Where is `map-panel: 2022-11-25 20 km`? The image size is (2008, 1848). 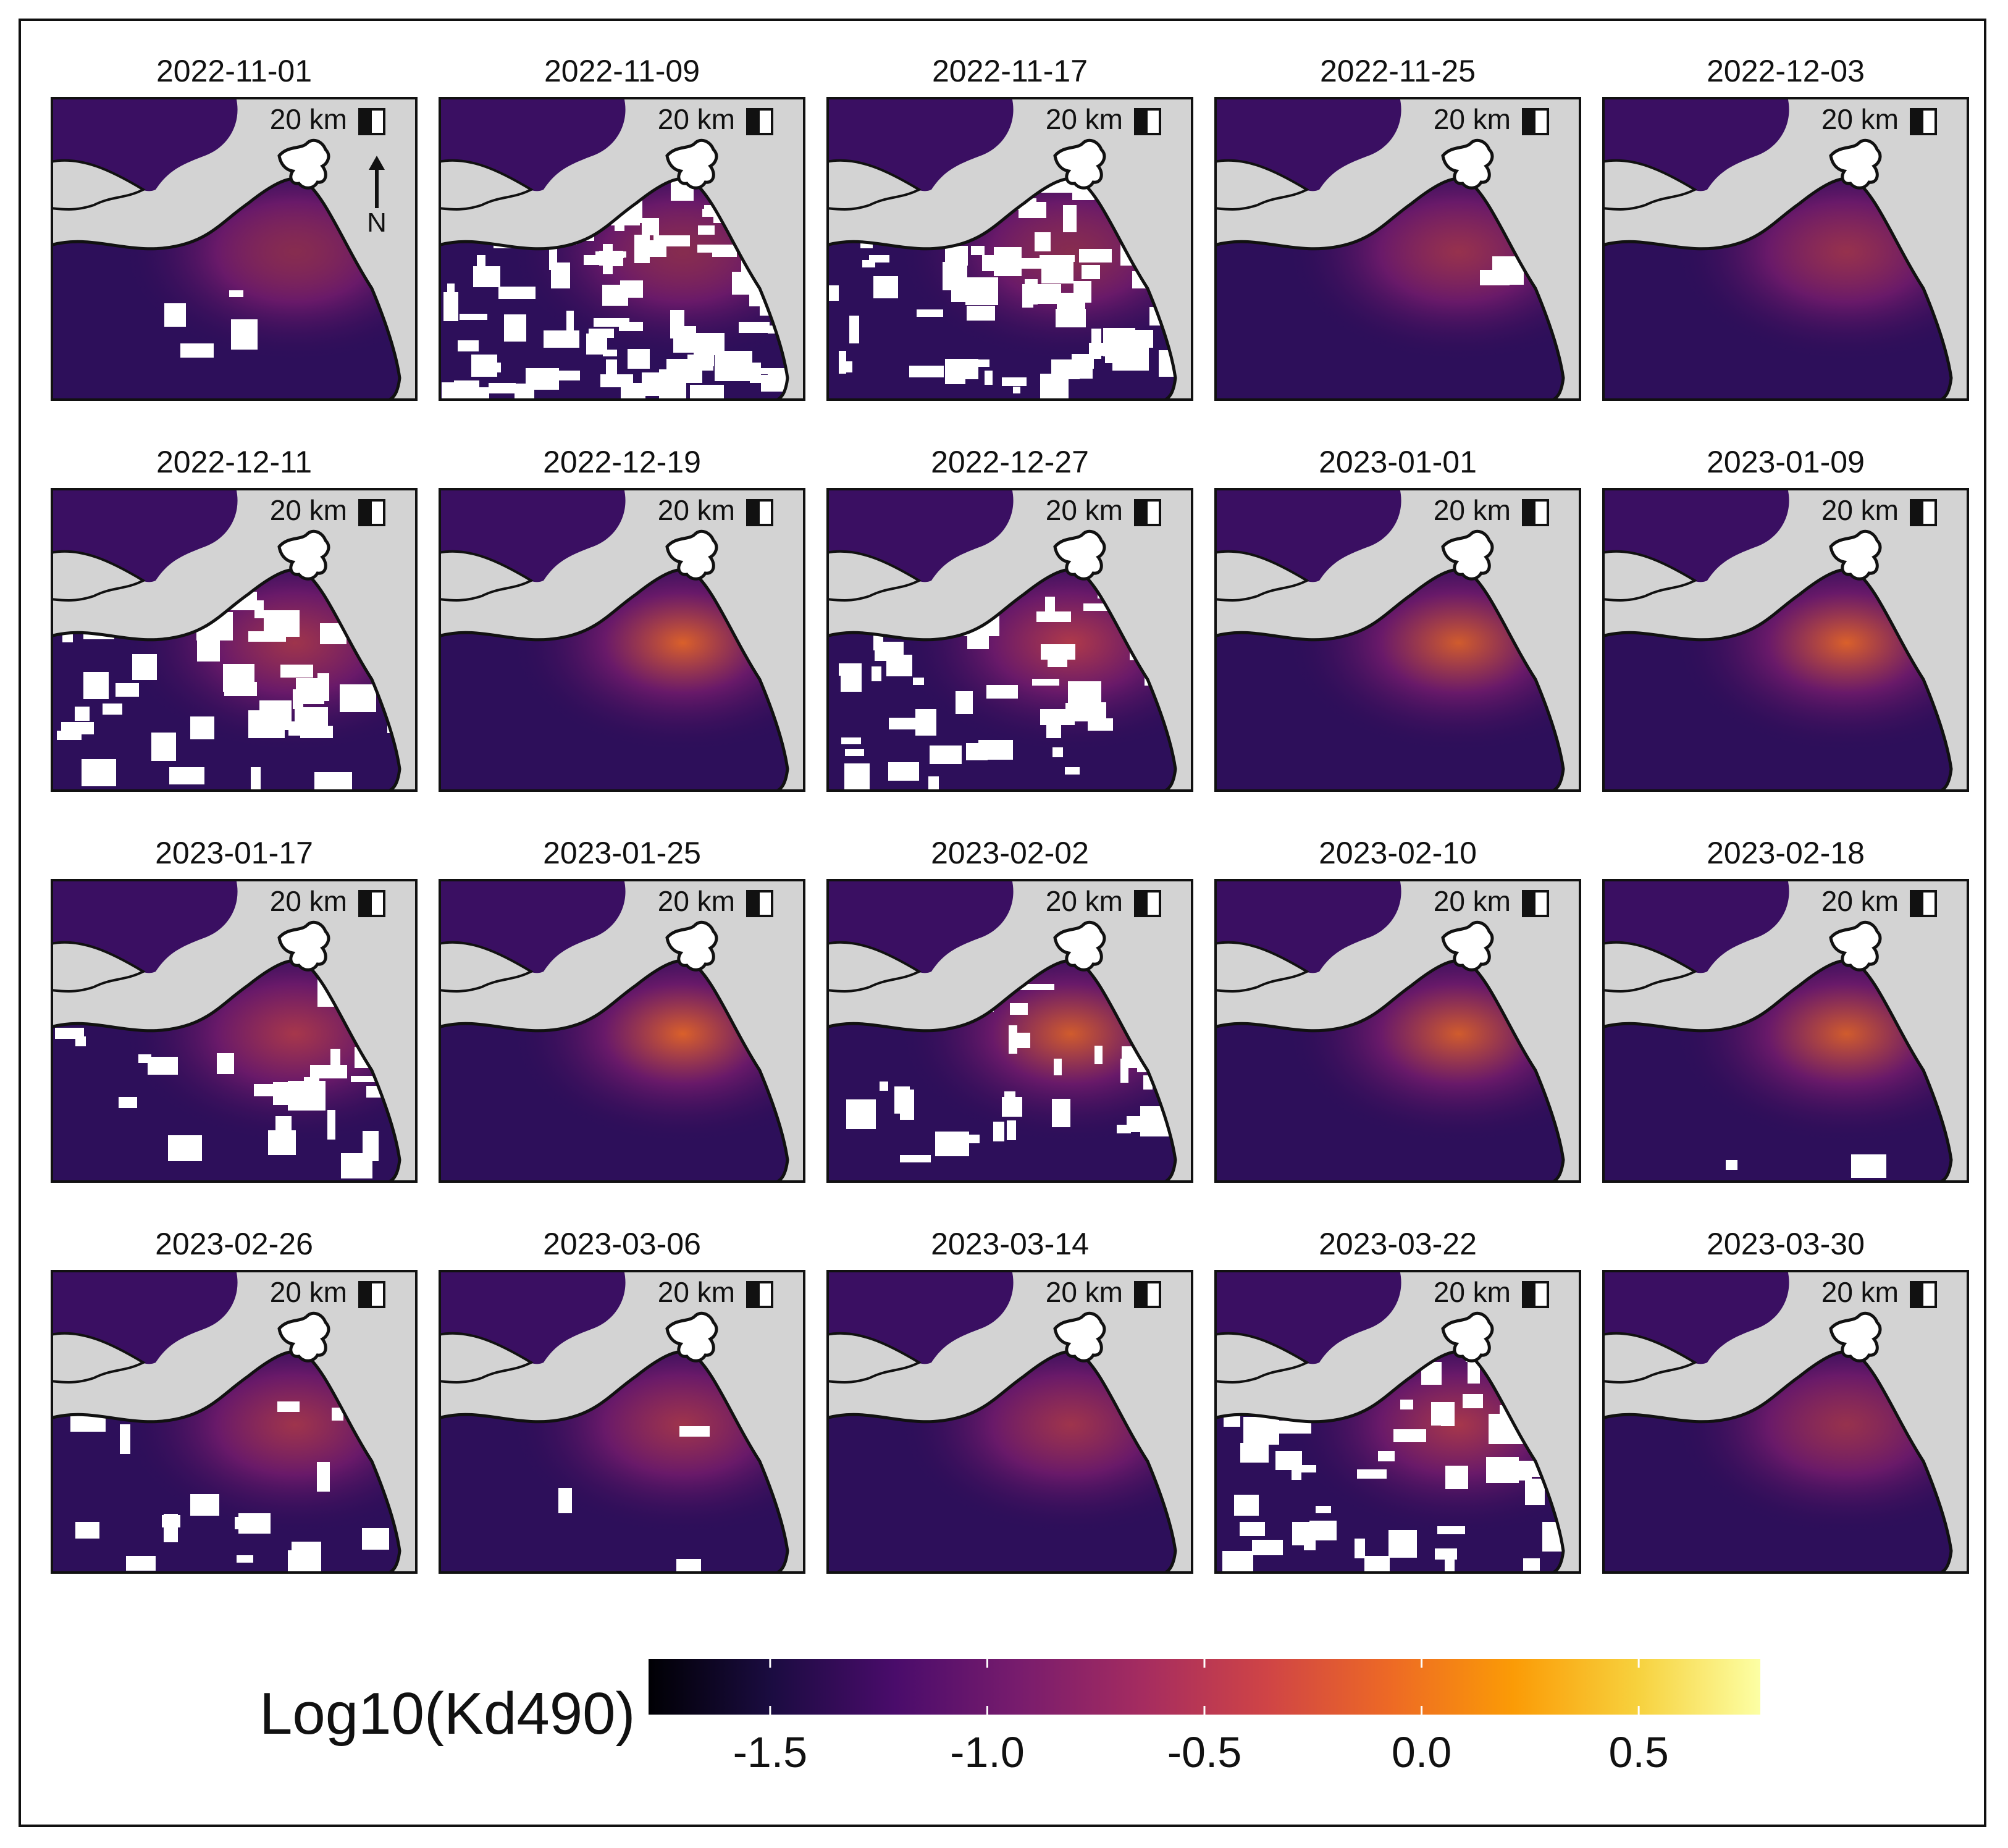
map-panel: 2022-11-25 20 km is located at coordinates (1397, 227).